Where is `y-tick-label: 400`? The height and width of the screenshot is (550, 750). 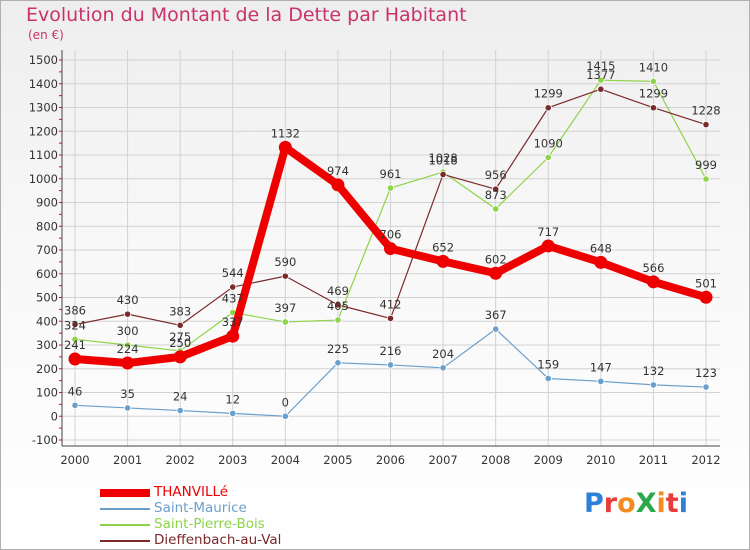 y-tick-label: 400 is located at coordinates (47, 321).